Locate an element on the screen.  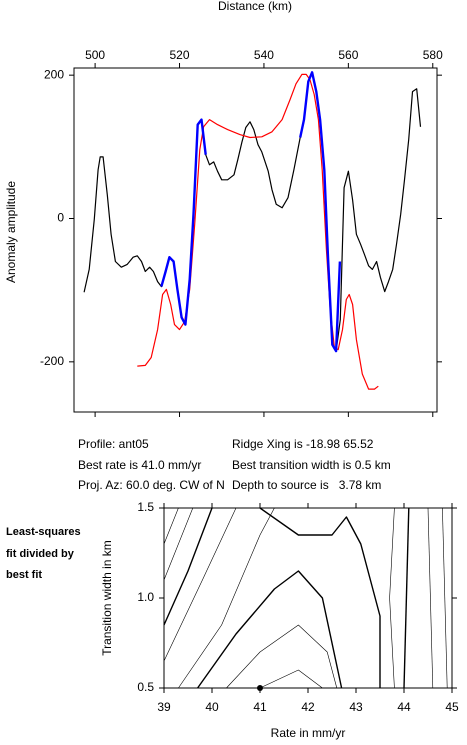
x-tick-label: 40 is located at coordinates (212, 707).